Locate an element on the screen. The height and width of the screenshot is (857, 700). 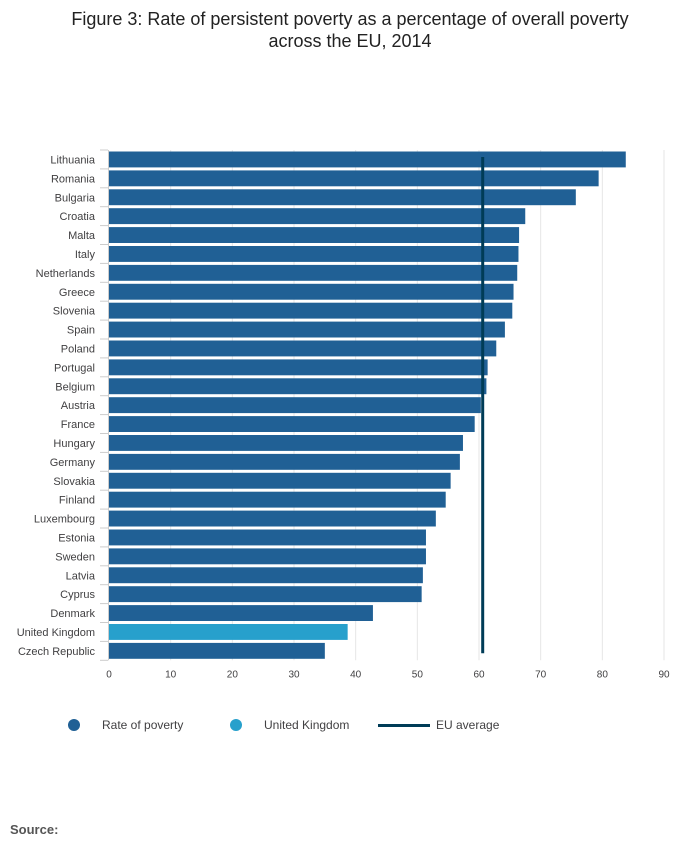
category-label: Denmark is located at coordinates (72, 614).